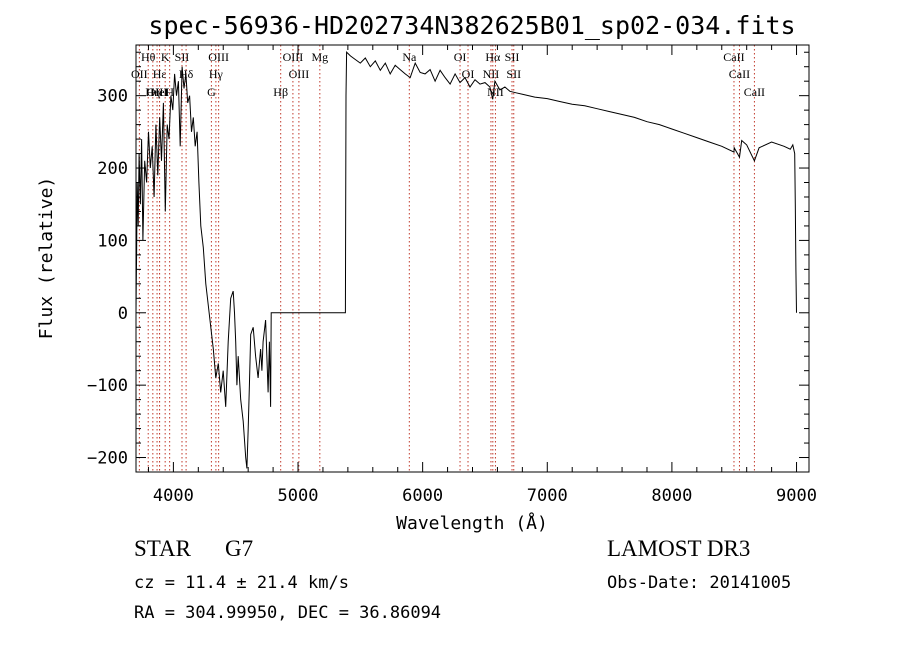  Describe the element at coordinates (472, 523) in the screenshot. I see `x-axis-label: Wavelength (Å)` at that location.